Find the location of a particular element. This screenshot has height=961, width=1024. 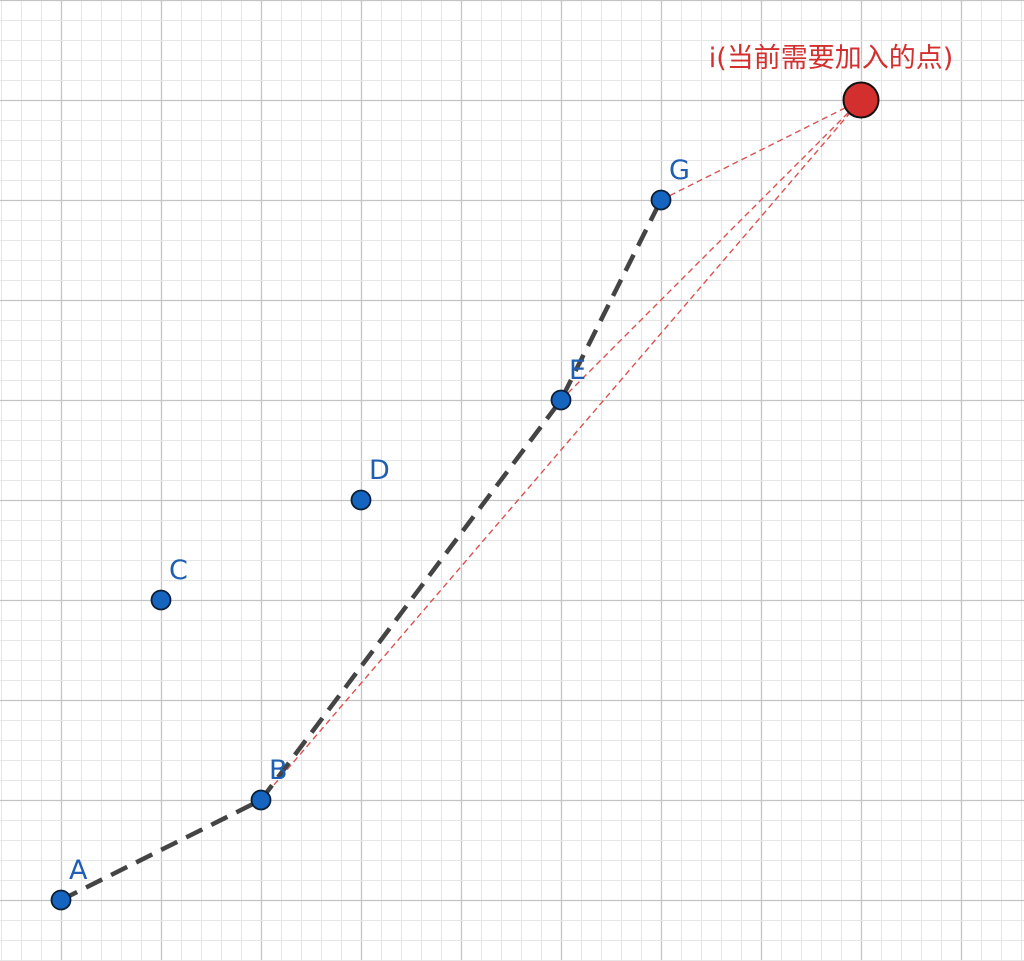

label-b: B is located at coordinates (278, 770).